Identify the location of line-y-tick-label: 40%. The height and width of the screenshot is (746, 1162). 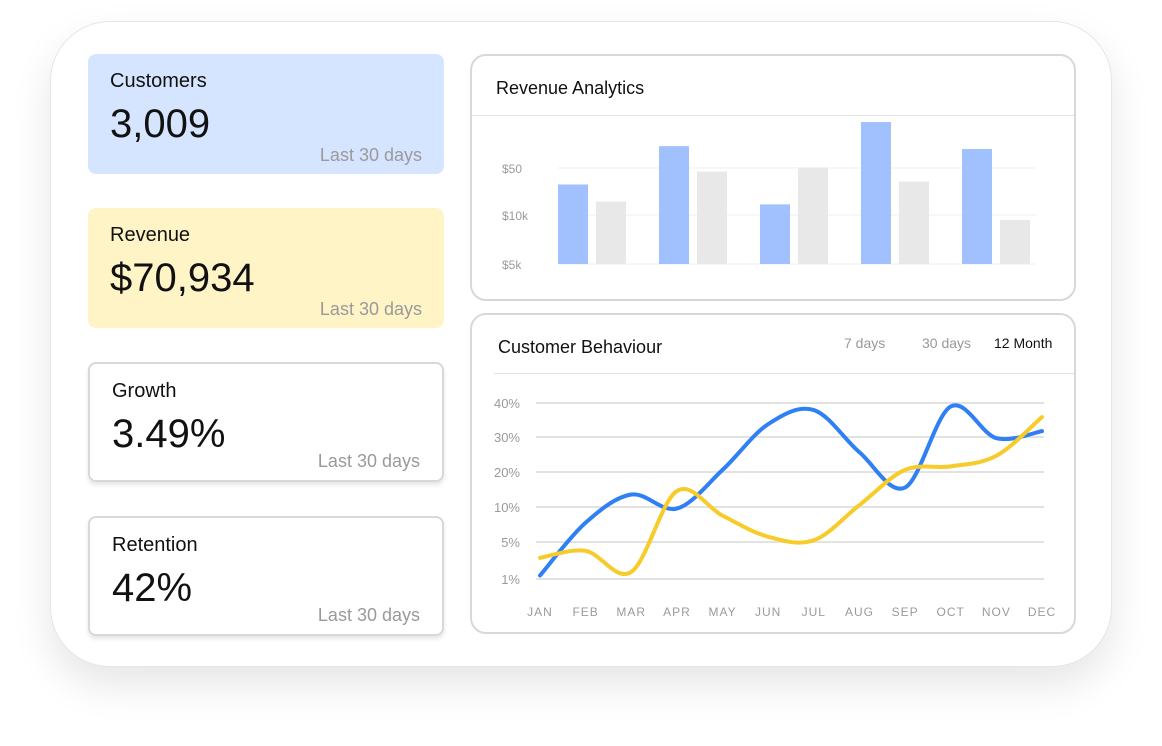
(507, 403).